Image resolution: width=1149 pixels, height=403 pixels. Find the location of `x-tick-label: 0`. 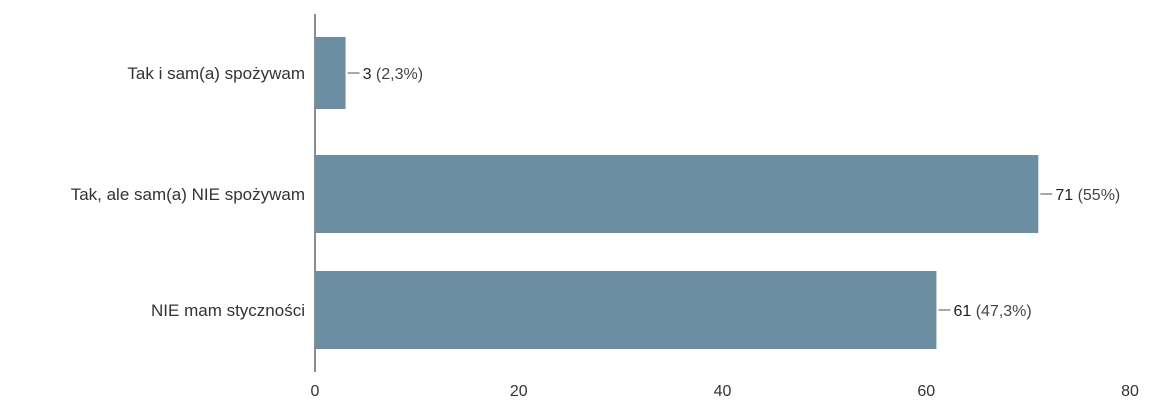

x-tick-label: 0 is located at coordinates (315, 391).